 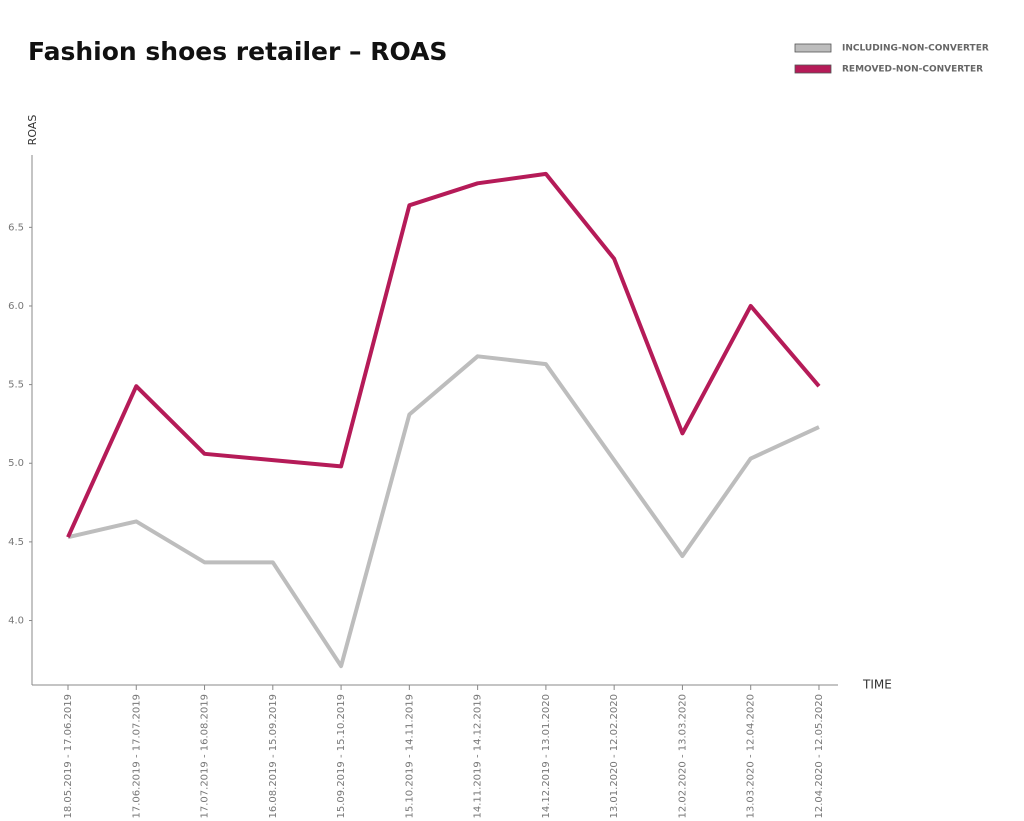 I want to click on x-tick-label: 17.06.2019 - 17.07.2019, so click(x=136, y=756).